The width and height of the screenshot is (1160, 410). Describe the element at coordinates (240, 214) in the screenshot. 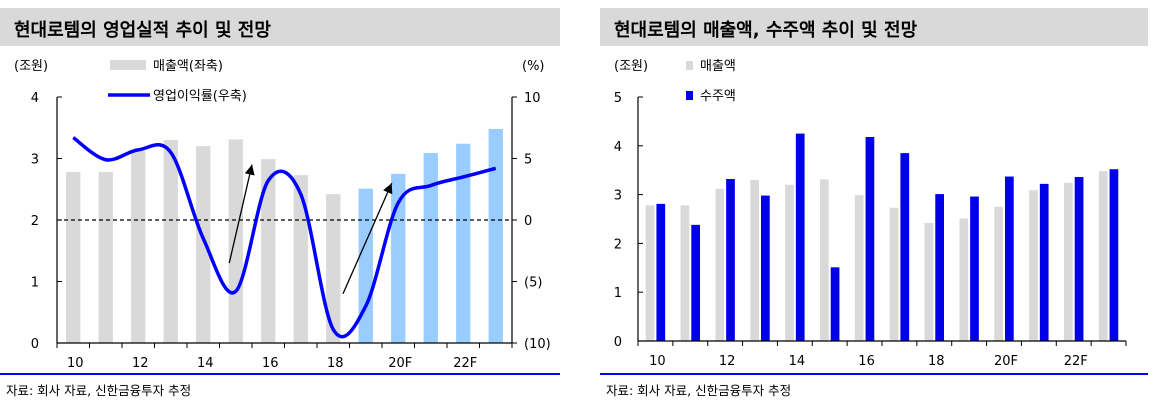

I see `trend-arrow-1-shaft` at that location.